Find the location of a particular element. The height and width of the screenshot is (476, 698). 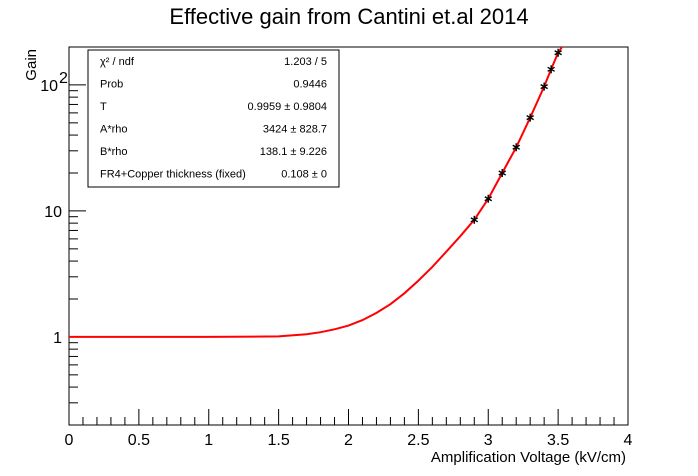

x-tick-label: 4 is located at coordinates (628, 440).